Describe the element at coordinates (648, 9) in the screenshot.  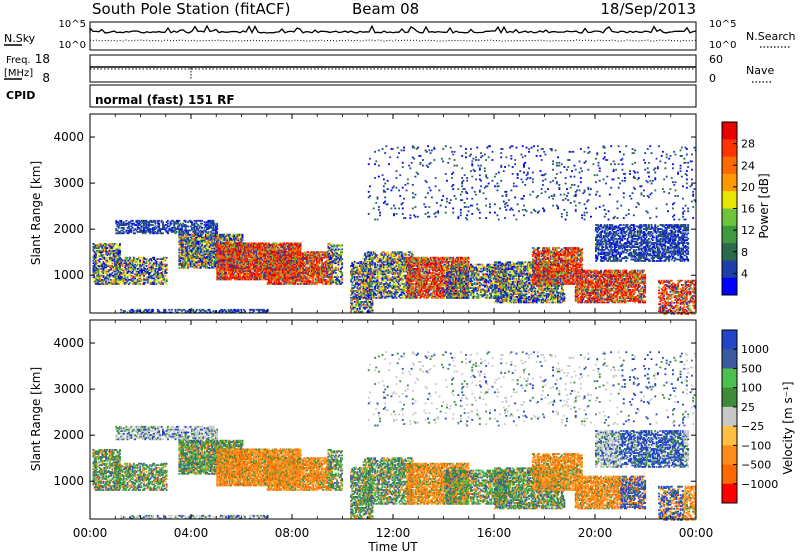
I see `date-label: 18/Sep/2013` at that location.